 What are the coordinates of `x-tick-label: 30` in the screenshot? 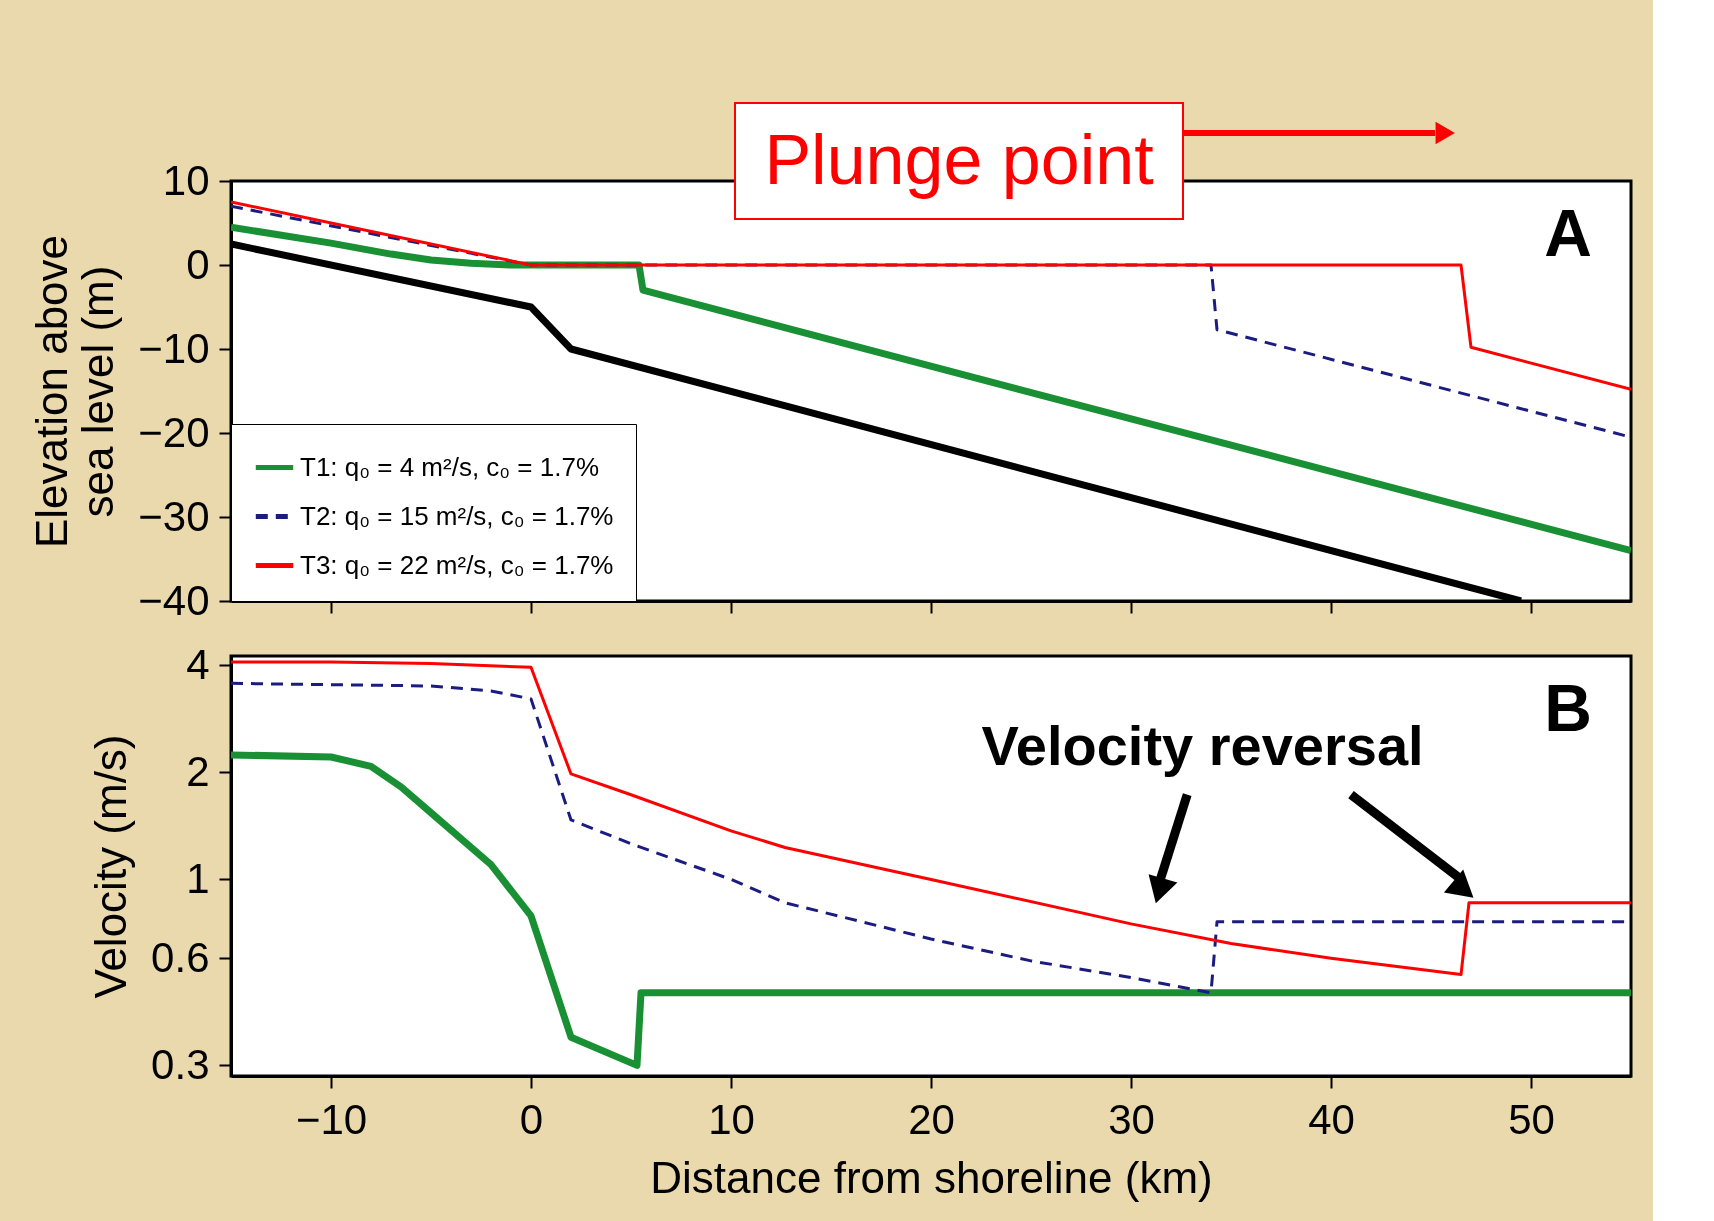 It's located at (1131, 1119).